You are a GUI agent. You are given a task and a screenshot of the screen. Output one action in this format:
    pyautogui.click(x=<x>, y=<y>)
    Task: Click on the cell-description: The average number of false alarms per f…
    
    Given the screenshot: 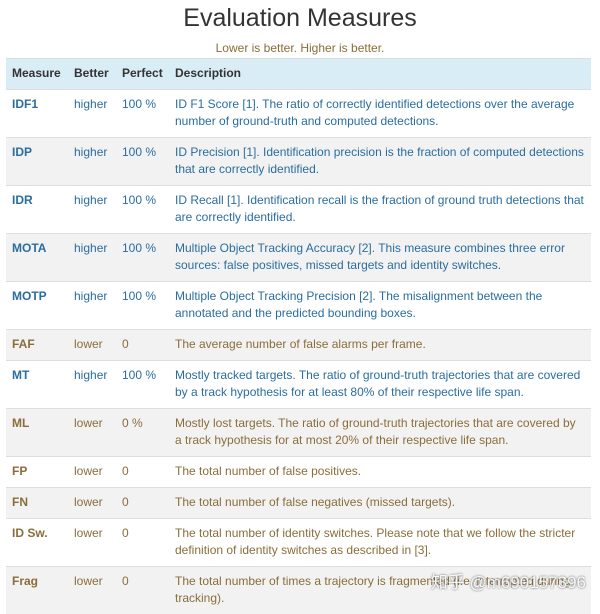 What is the action you would take?
    pyautogui.click(x=380, y=345)
    